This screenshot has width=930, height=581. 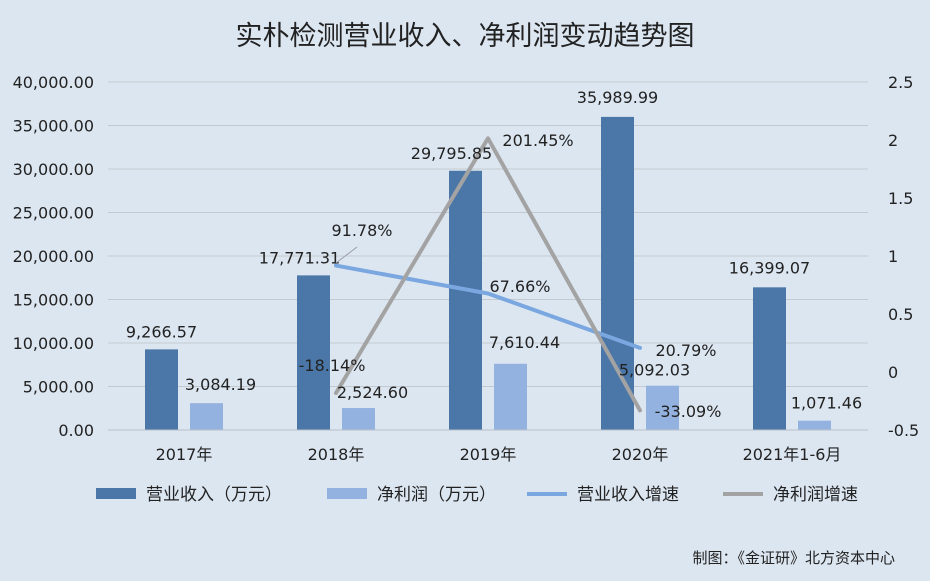 I want to click on legend-label: 营业收入（万元）, so click(x=214, y=495).